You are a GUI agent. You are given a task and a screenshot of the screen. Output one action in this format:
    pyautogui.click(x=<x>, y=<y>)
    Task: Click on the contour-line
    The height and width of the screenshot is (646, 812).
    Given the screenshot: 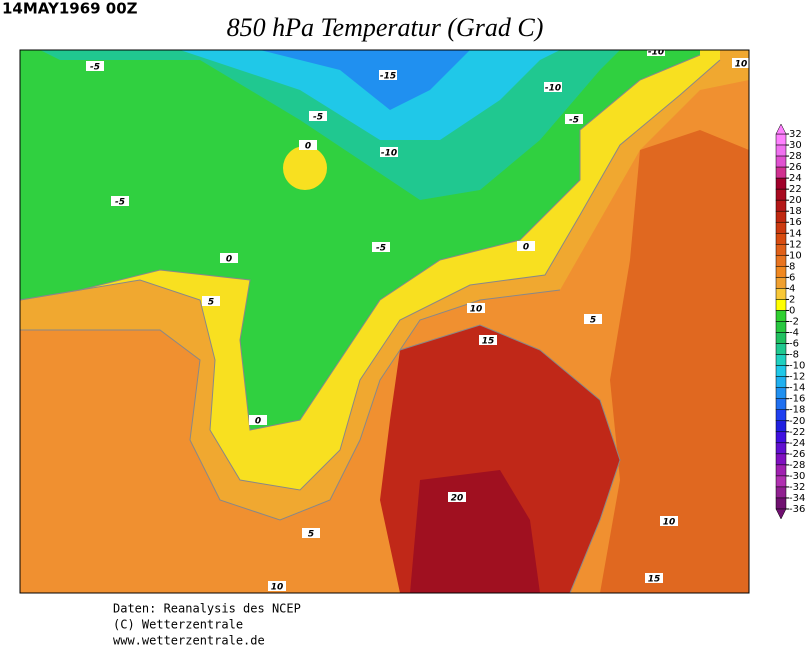 What is the action you would take?
    pyautogui.click(x=510, y=458)
    